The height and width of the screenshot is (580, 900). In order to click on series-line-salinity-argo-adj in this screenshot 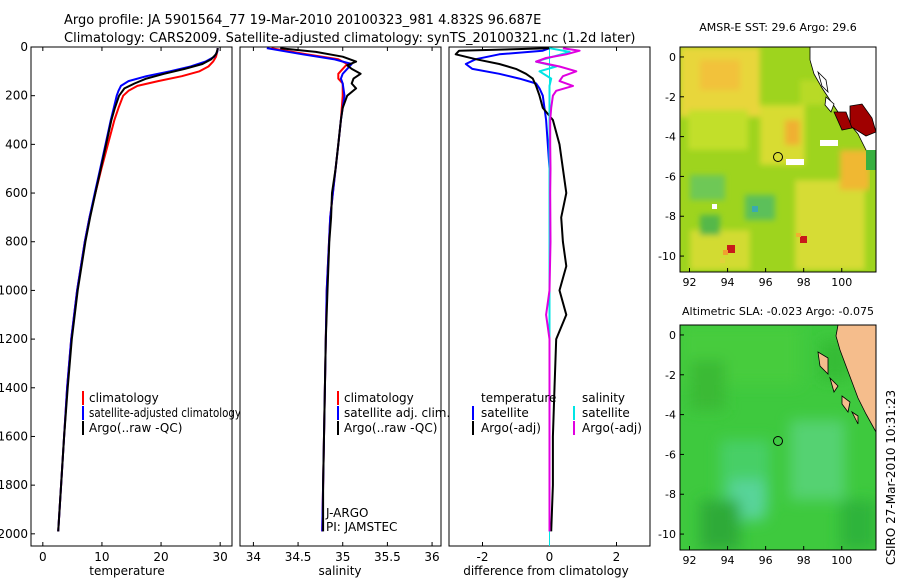, I will do `click(558, 289)`.